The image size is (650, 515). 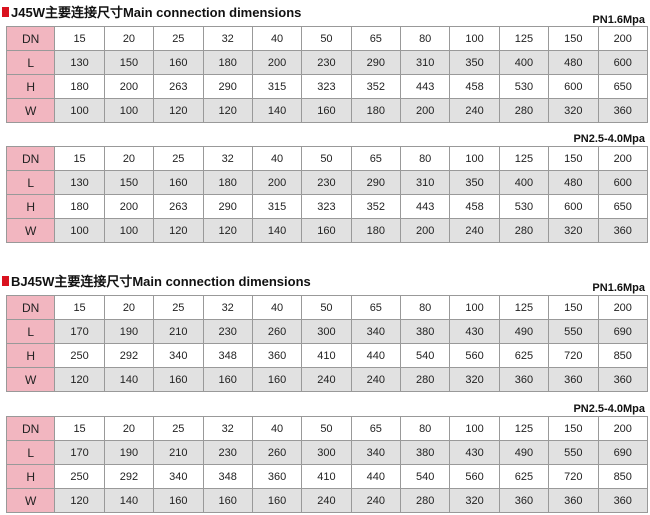 What do you see at coordinates (326, 110) in the screenshot?
I see `table-row: W 100 100 120 120 140 160 180 200 240 280 320 360` at bounding box center [326, 110].